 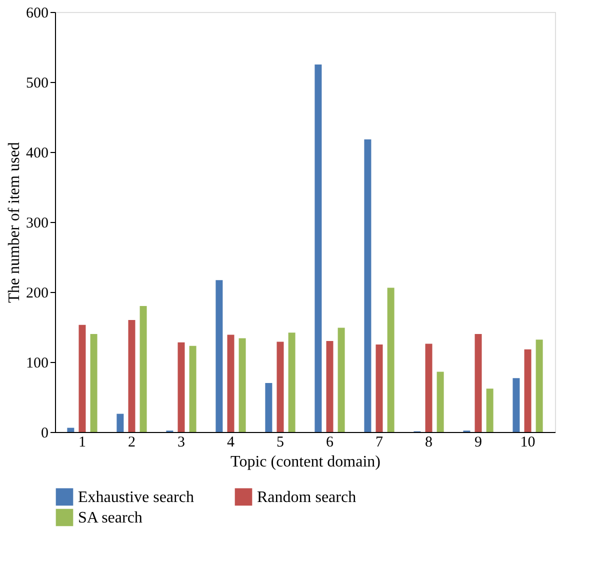 I want to click on y-tick-label: 300, so click(x=37, y=224).